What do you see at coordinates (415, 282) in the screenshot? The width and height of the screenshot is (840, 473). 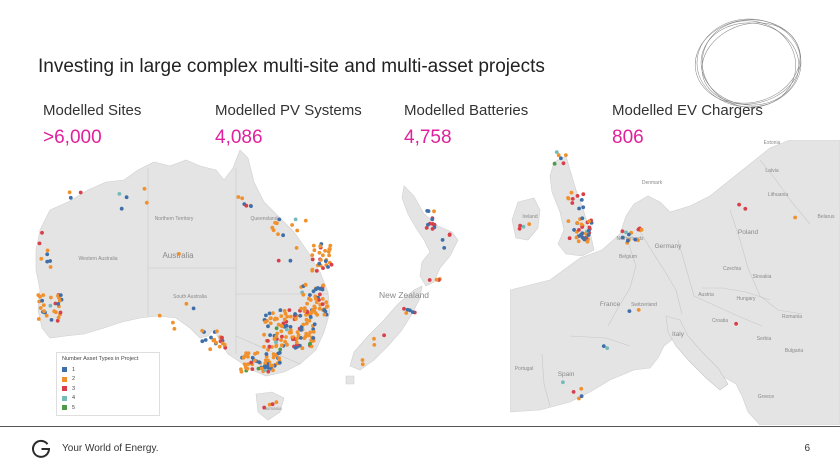 I see `new-zealand-map: New Zealand` at bounding box center [415, 282].